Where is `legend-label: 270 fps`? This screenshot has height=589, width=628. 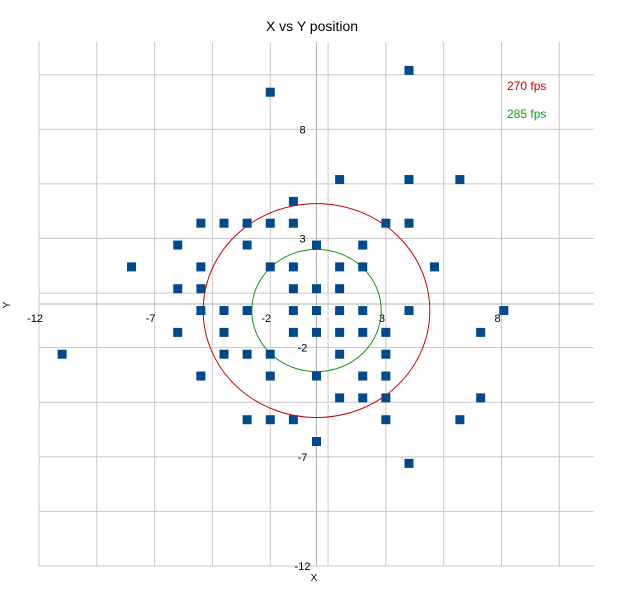
legend-label: 270 fps is located at coordinates (526, 86).